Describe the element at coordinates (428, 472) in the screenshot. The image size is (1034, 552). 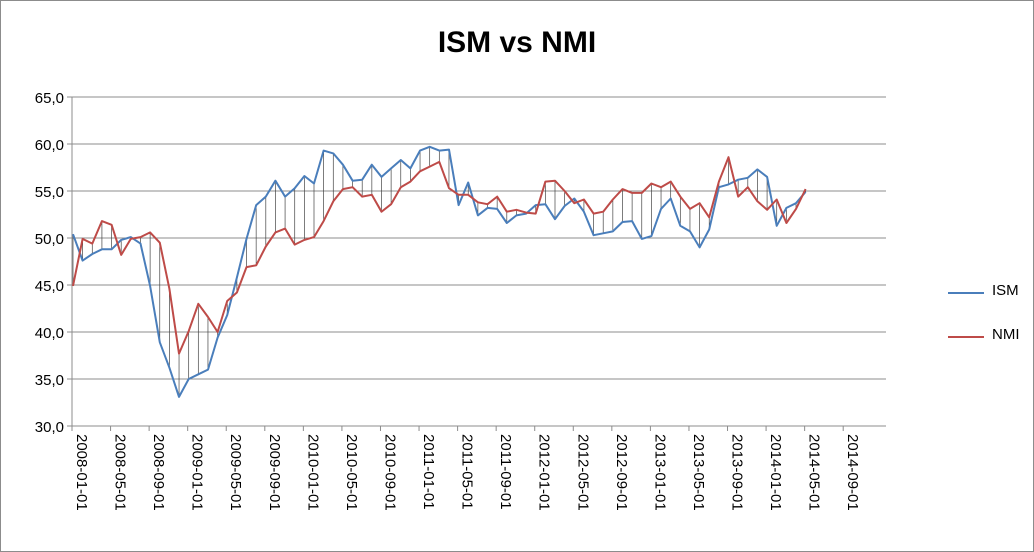
I see `x-tick-label: 2011-01-01` at that location.